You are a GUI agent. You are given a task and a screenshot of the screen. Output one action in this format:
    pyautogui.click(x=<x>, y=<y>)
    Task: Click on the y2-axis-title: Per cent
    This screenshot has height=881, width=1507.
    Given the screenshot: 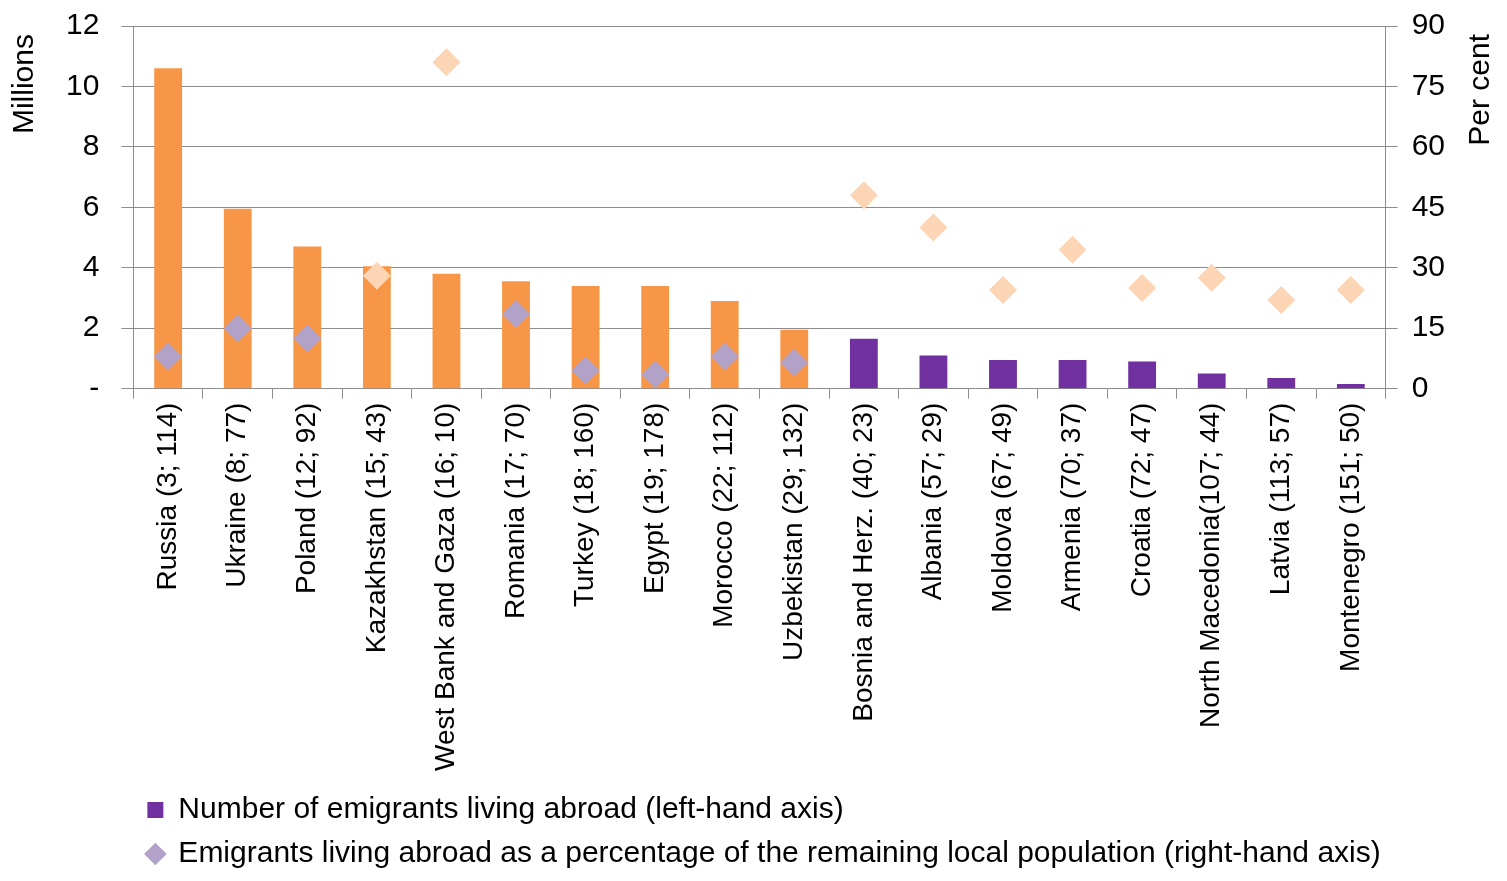 What is the action you would take?
    pyautogui.click(x=1479, y=89)
    